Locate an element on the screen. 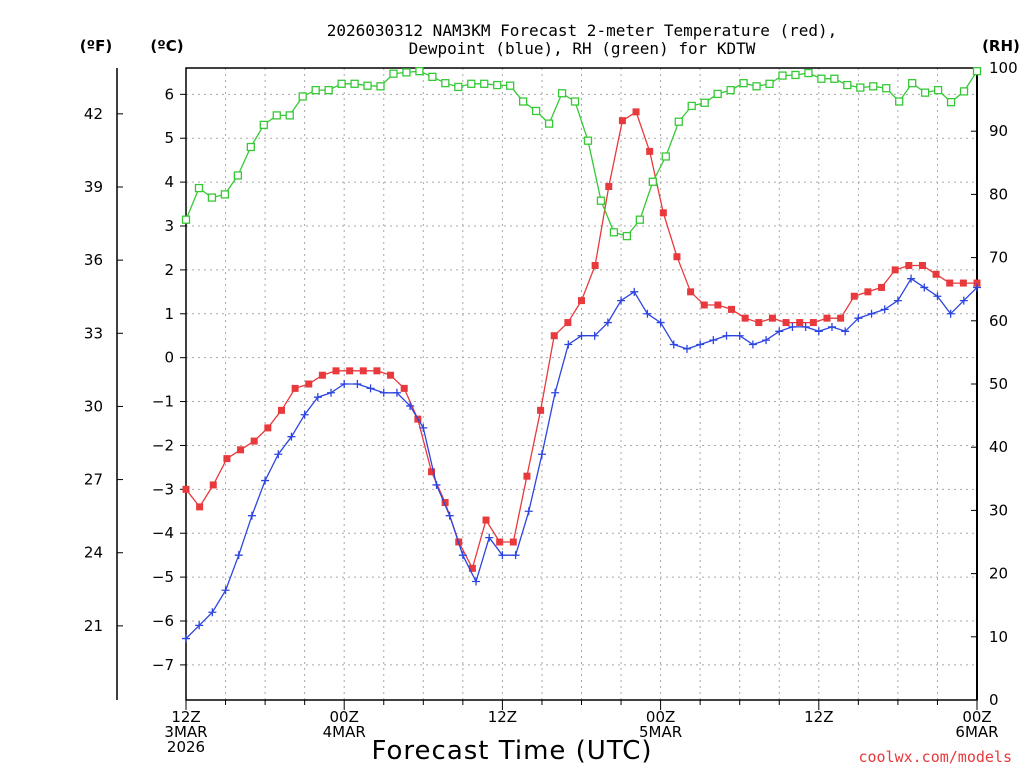 Image resolution: width=1024 pixels, height=768 pixels. fahrenheit-tick-label: 24 is located at coordinates (93, 553).